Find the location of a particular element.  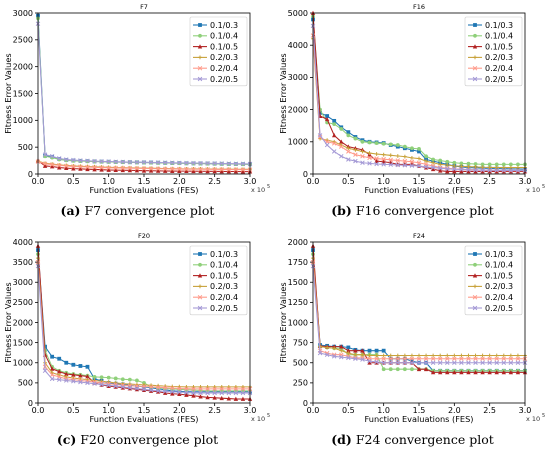

chart-title: F7 is located at coordinates (144, 7).